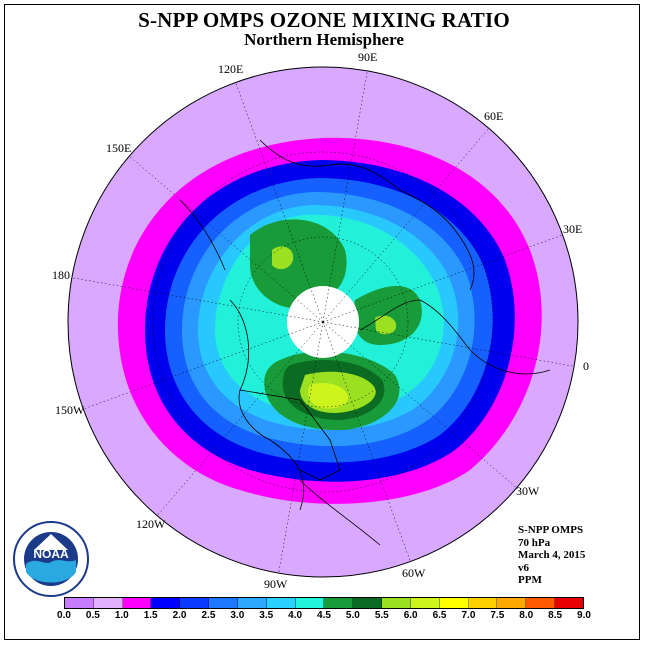 The width and height of the screenshot is (648, 648). Describe the element at coordinates (324, 20) in the screenshot. I see `map-title: S-NPP OMPS OZONE MIXING RATIO` at that location.